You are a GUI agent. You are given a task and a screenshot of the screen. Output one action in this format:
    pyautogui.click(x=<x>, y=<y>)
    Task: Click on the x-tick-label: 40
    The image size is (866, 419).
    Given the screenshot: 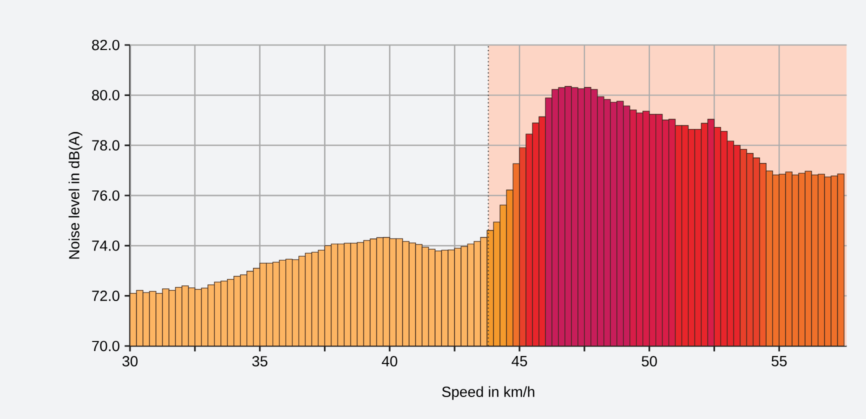 What is the action you would take?
    pyautogui.click(x=390, y=361)
    